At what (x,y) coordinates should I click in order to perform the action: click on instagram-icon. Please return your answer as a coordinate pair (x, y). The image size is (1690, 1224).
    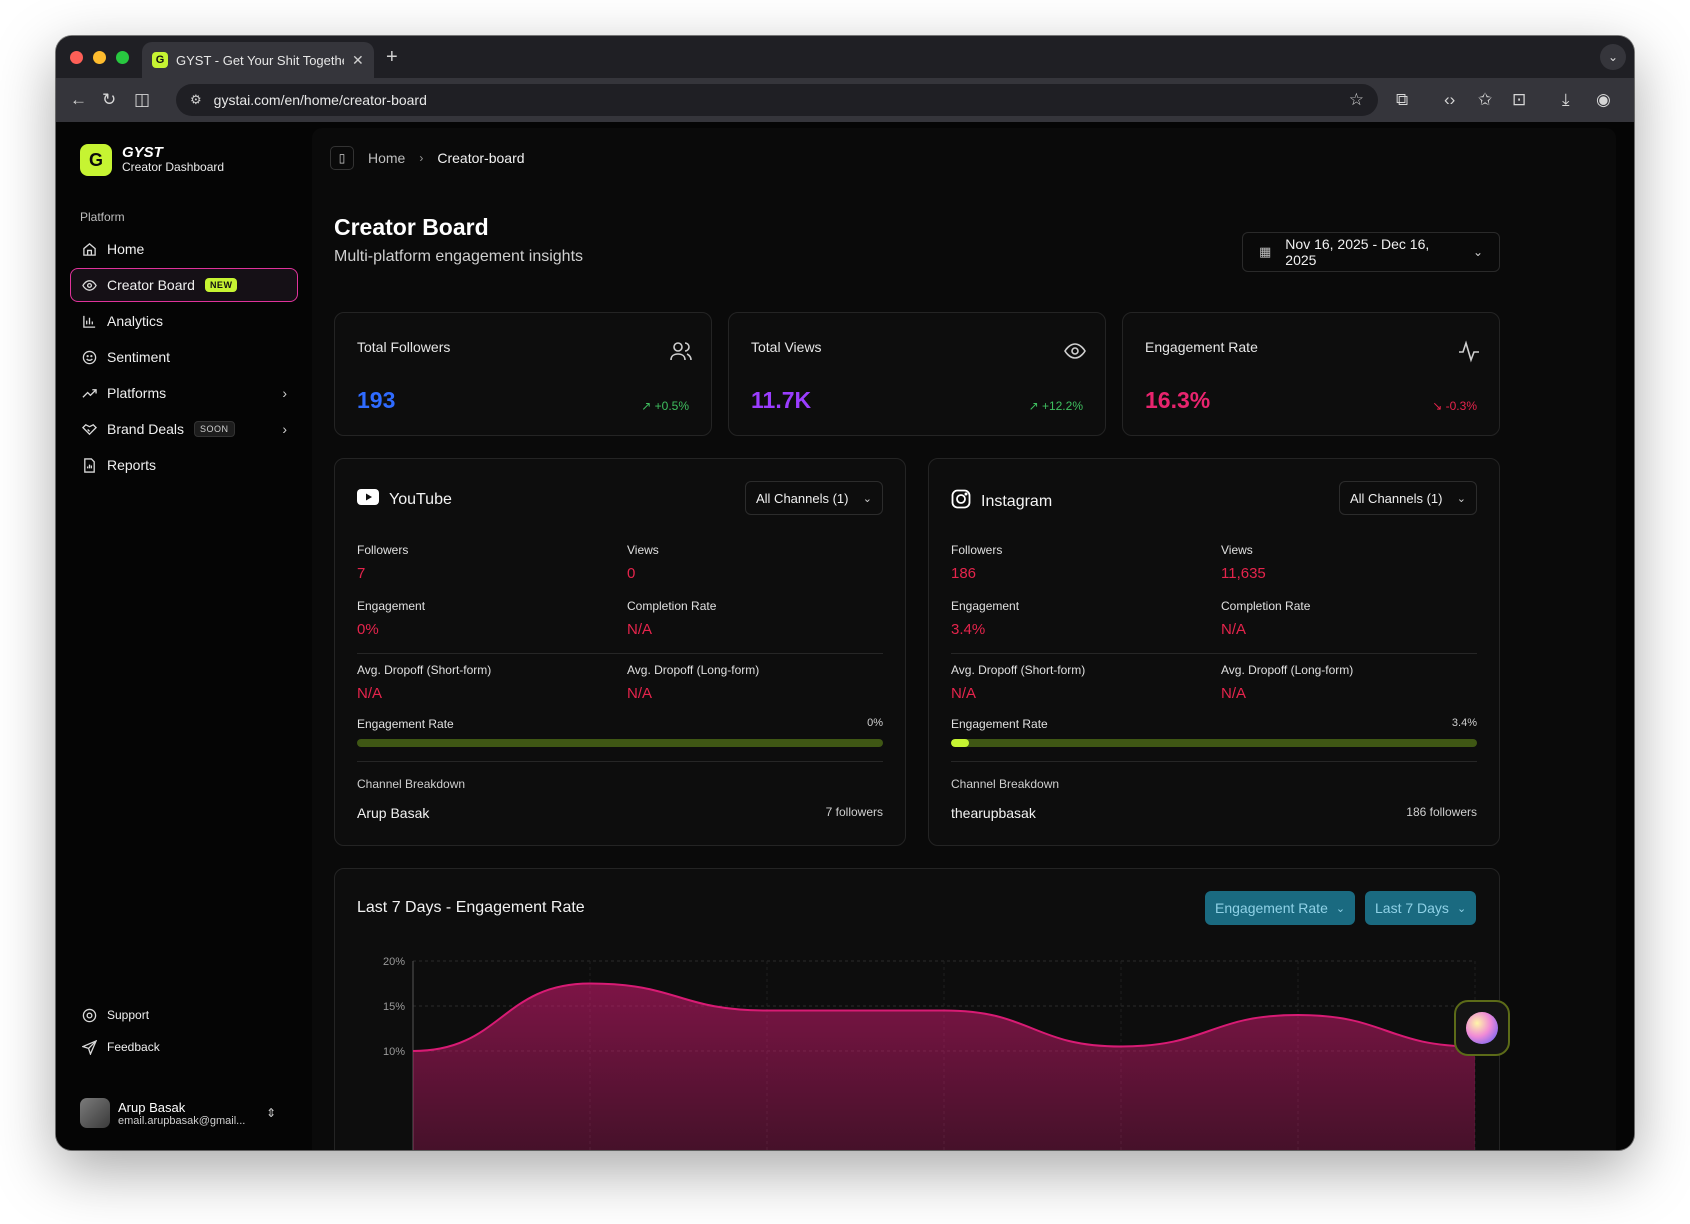
    Looking at the image, I should click on (961, 501).